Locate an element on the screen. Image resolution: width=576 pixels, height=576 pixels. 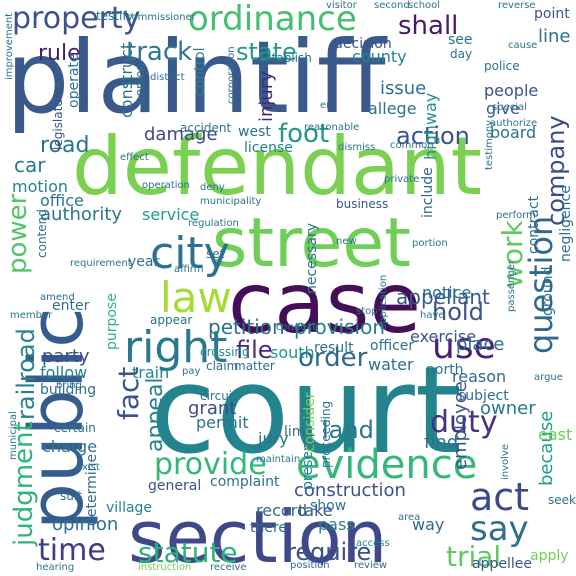
word-er: er is located at coordinates (325, 105).